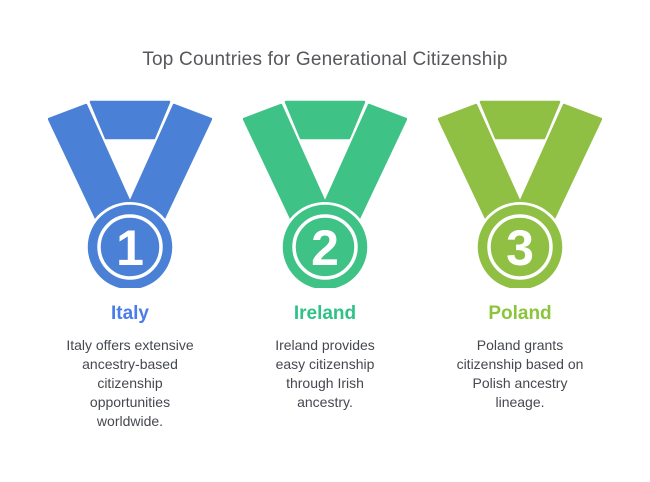 Image resolution: width=650 pixels, height=482 pixels. Describe the element at coordinates (130, 194) in the screenshot. I see `medal-rank-1-icon: 1` at that location.